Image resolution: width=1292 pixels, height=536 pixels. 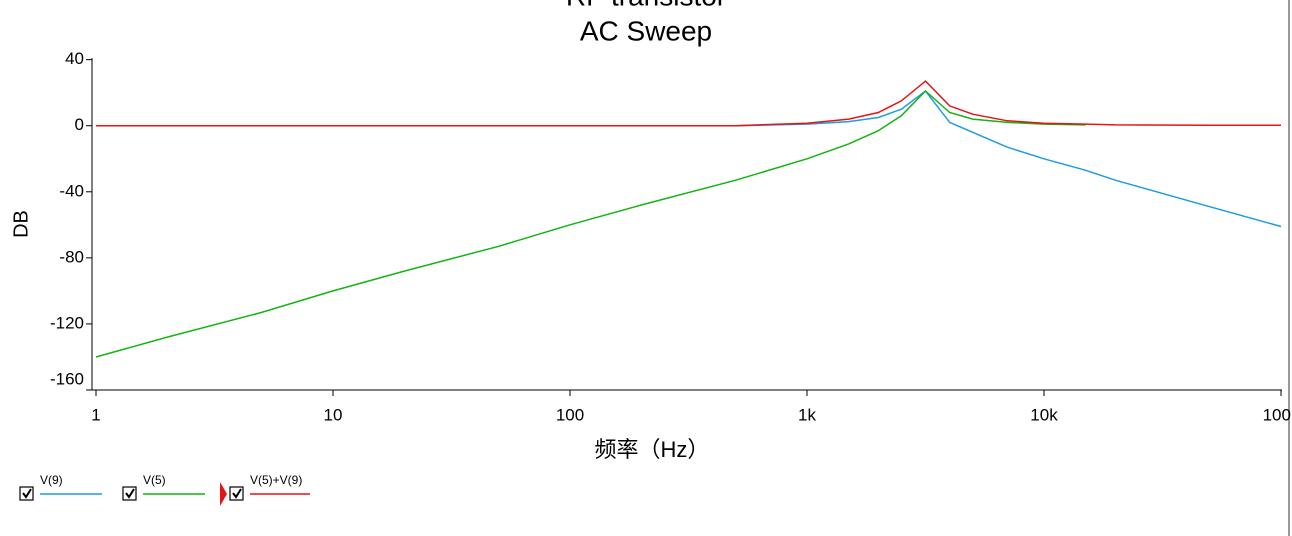 I want to click on x-tick-label: 10, so click(x=333, y=414).